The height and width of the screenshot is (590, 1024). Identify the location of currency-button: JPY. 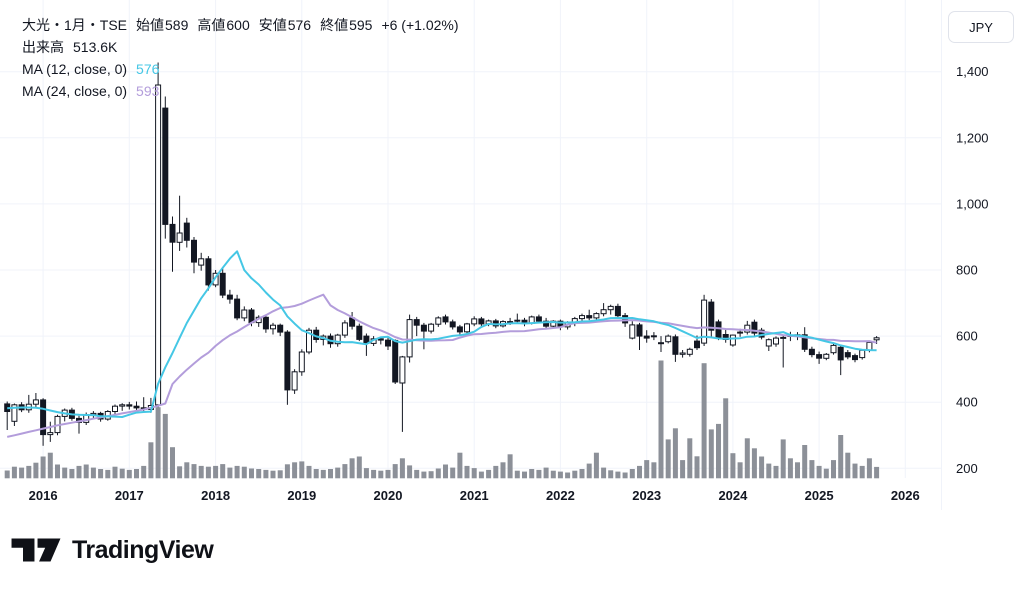
(981, 27).